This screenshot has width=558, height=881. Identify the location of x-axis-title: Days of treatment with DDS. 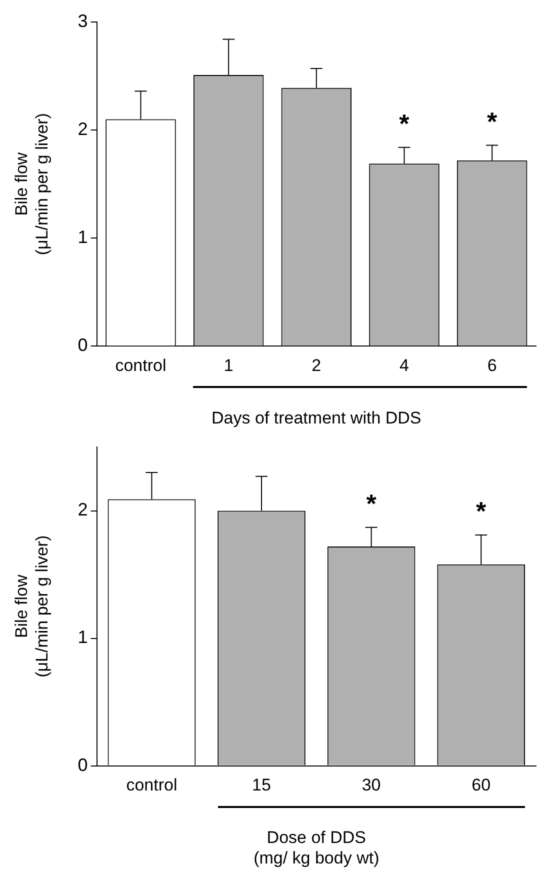
(317, 418).